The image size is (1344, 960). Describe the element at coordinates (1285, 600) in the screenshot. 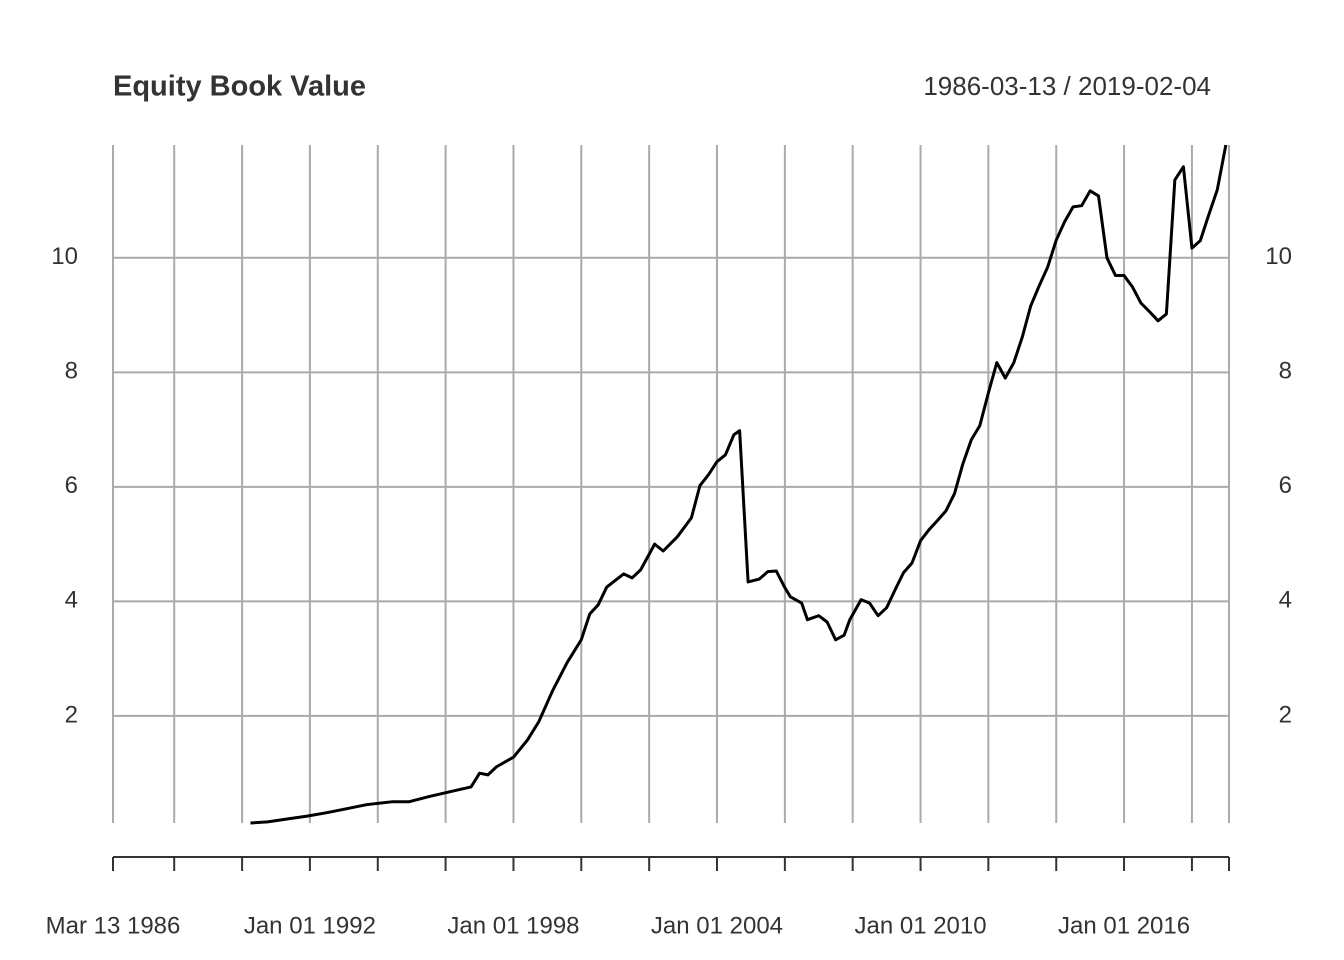

I see `y-tick-label-right: 4` at that location.